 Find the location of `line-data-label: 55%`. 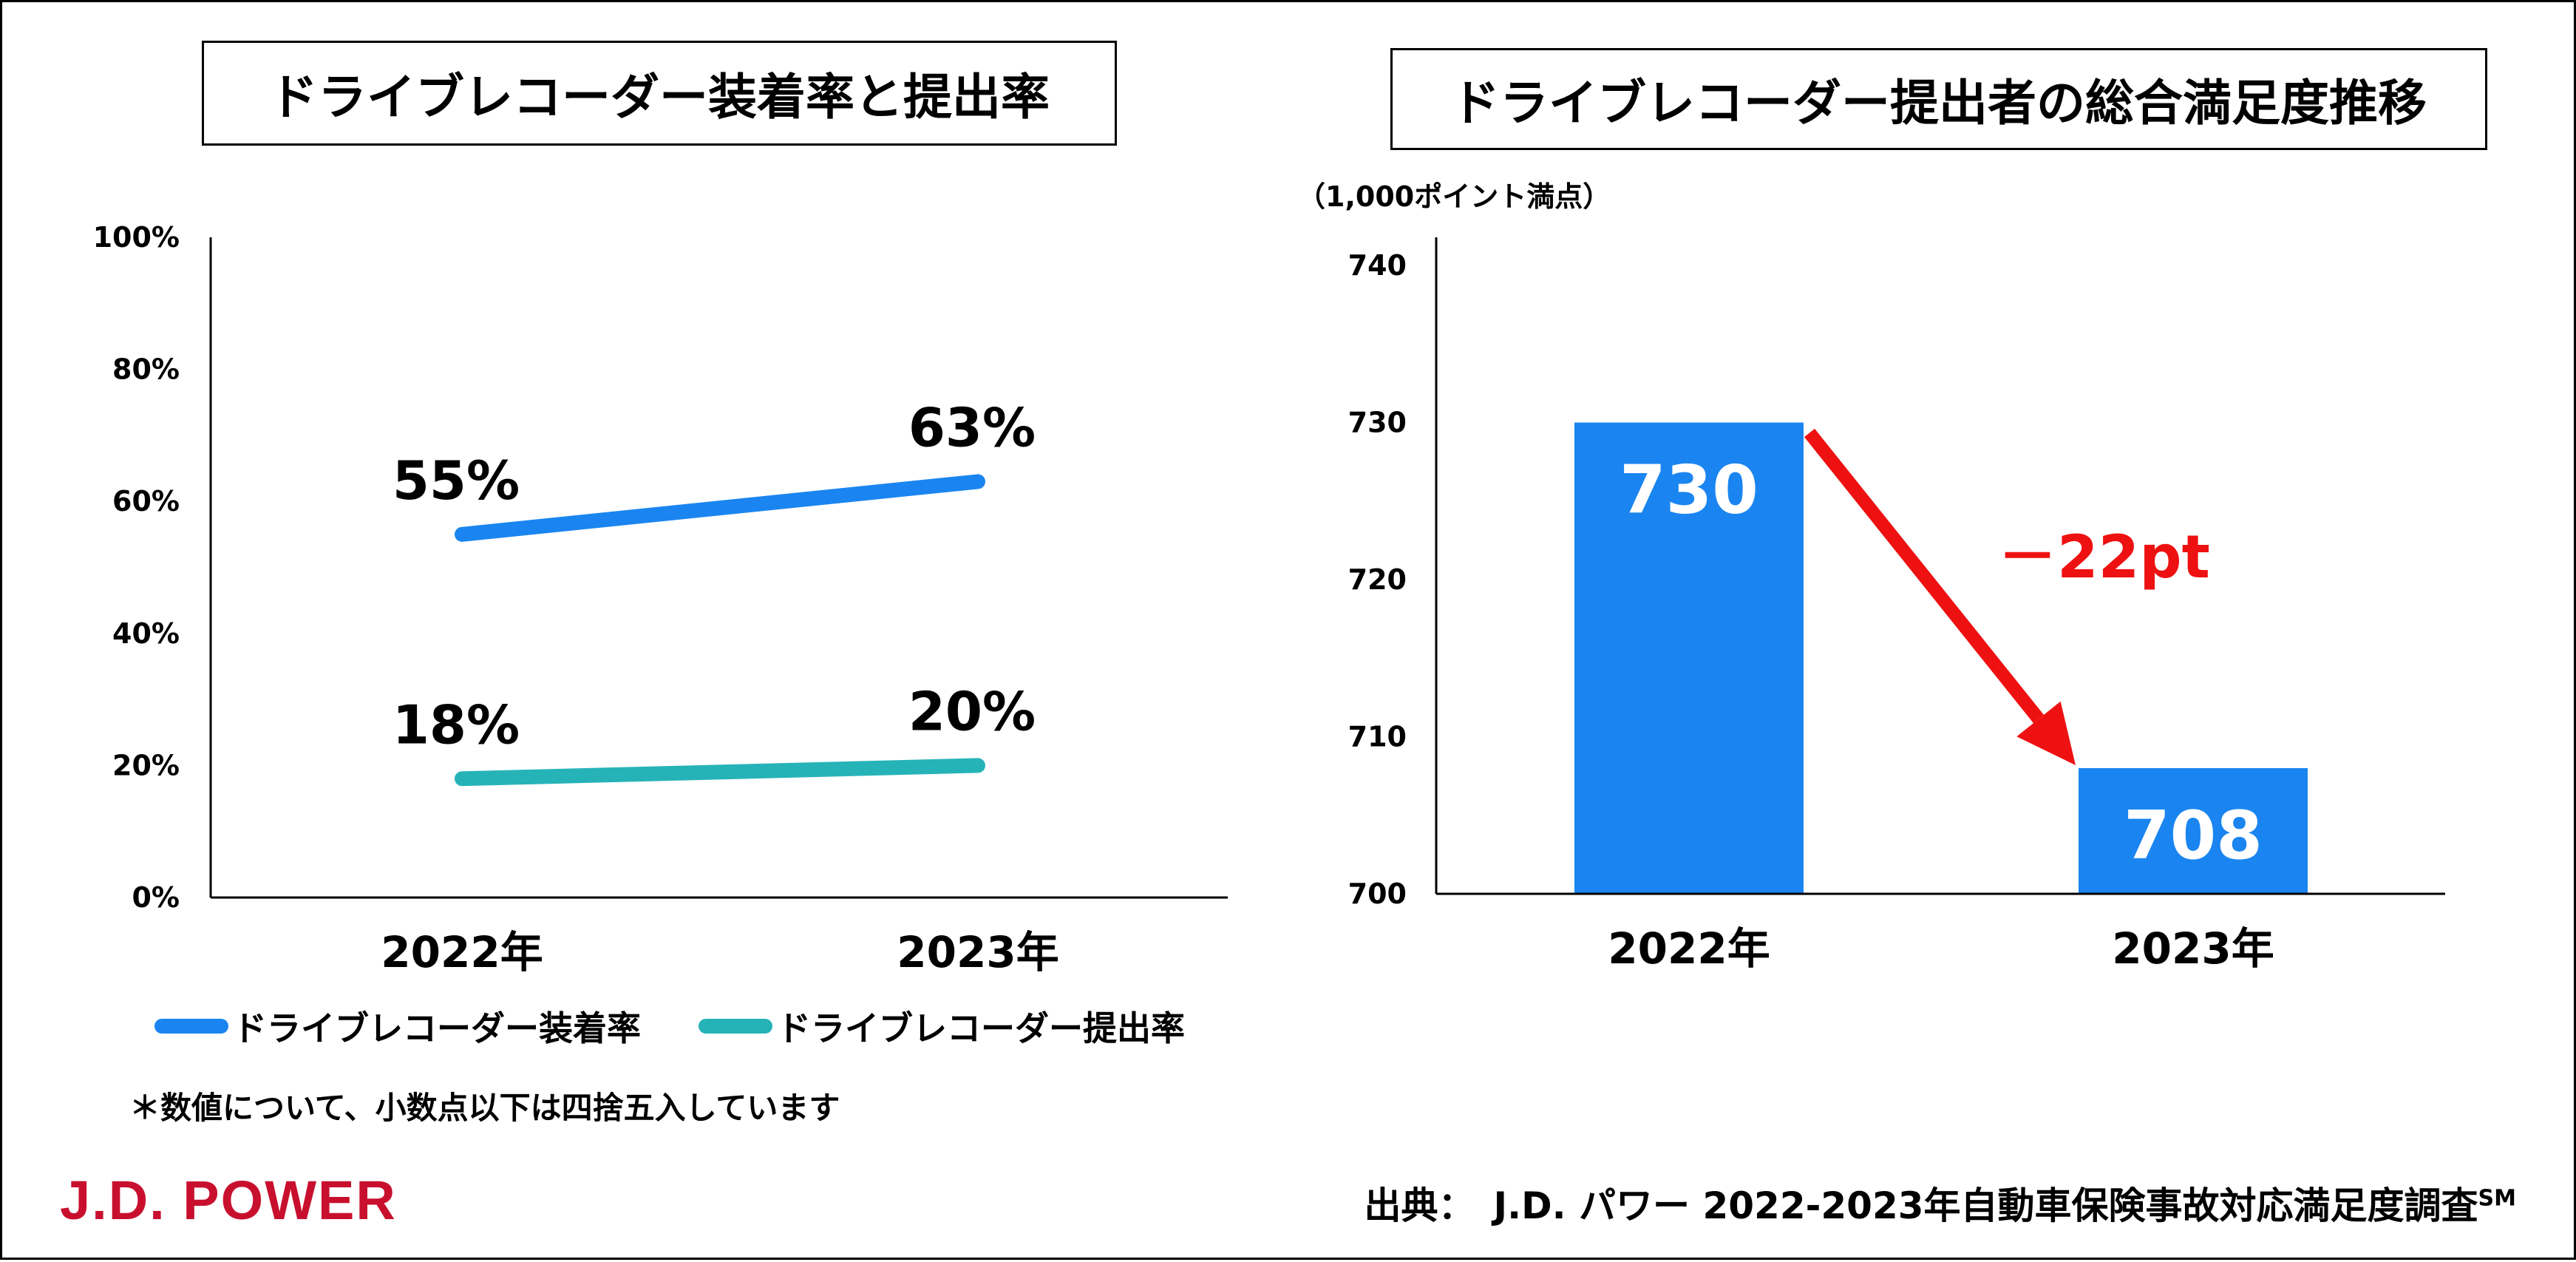

line-data-label: 55% is located at coordinates (456, 480).